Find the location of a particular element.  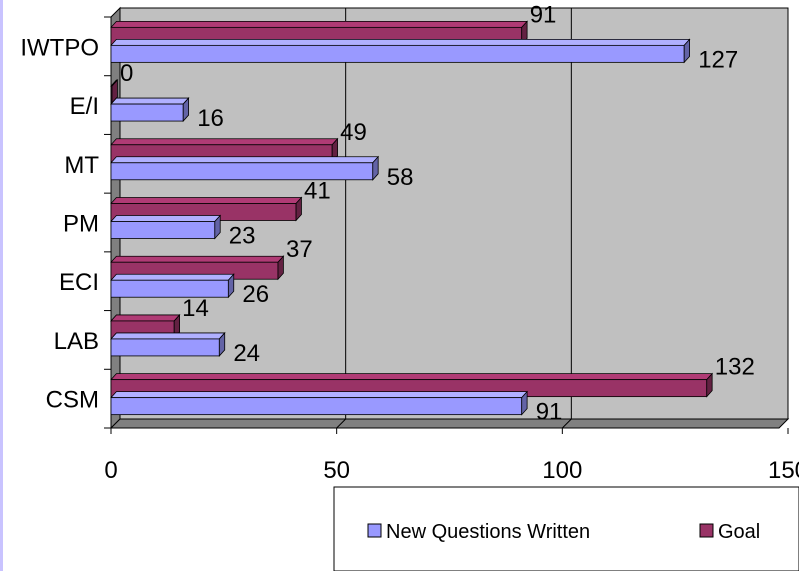

chart-frame-edge is located at coordinates (1, 285).